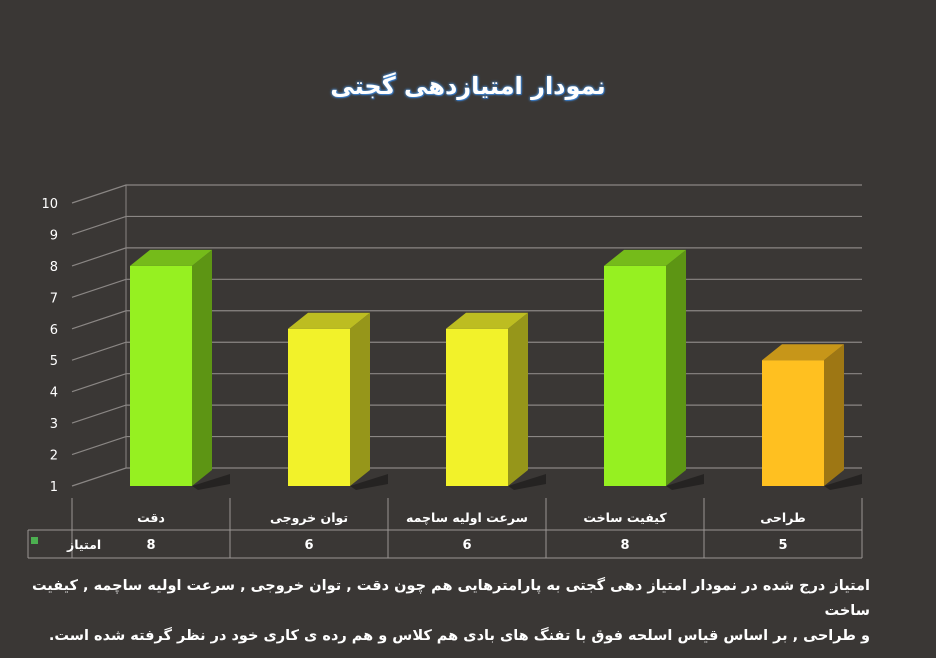  I want to click on category-label: دقت, so click(151, 517).